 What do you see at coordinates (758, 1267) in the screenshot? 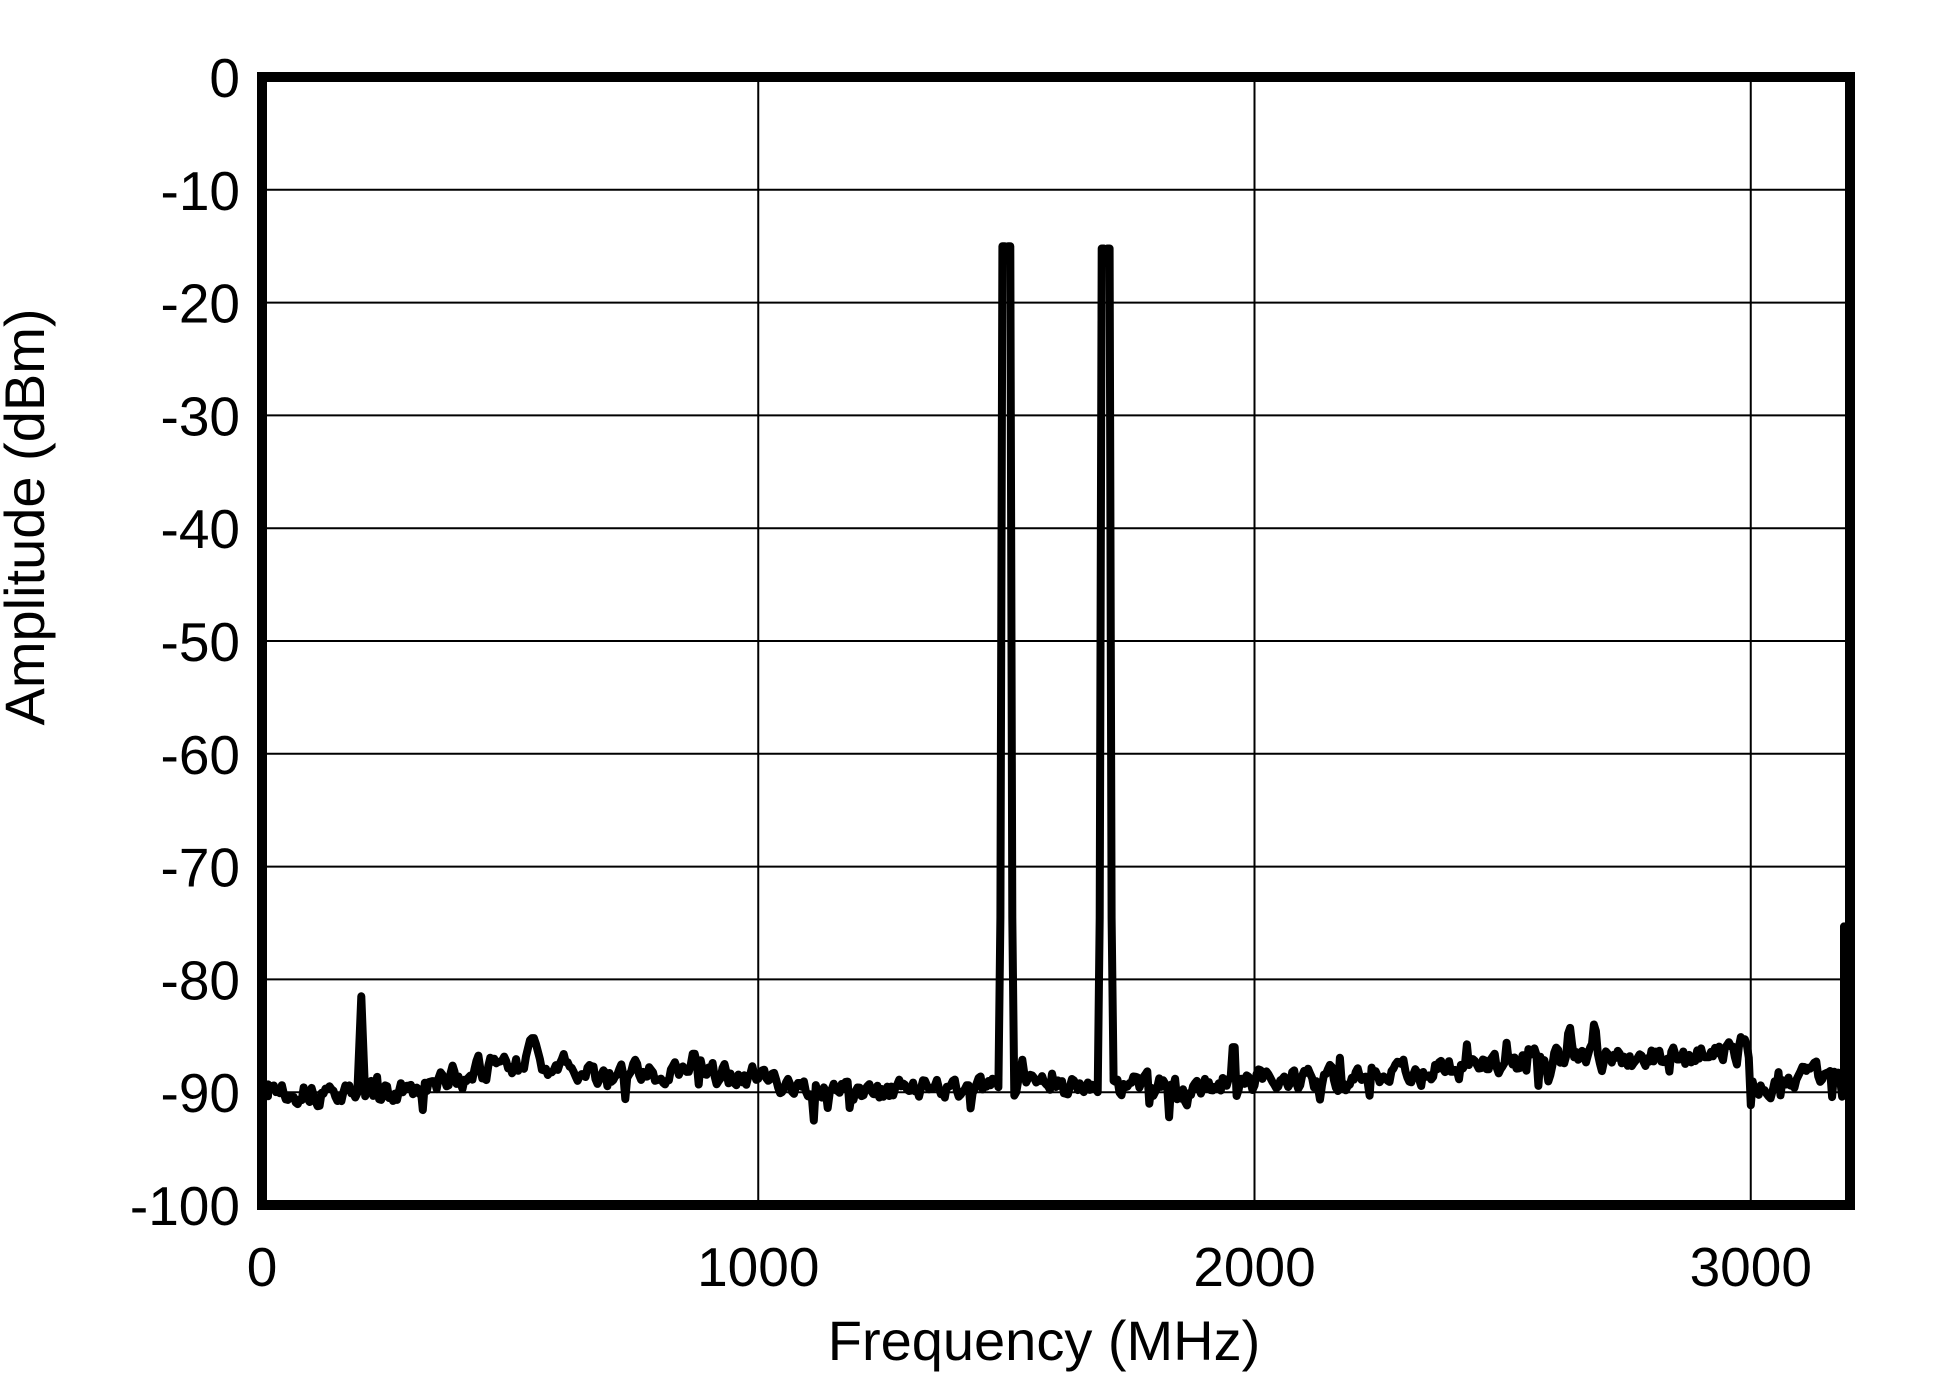
I see `x-tick-label: 1000` at bounding box center [758, 1267].